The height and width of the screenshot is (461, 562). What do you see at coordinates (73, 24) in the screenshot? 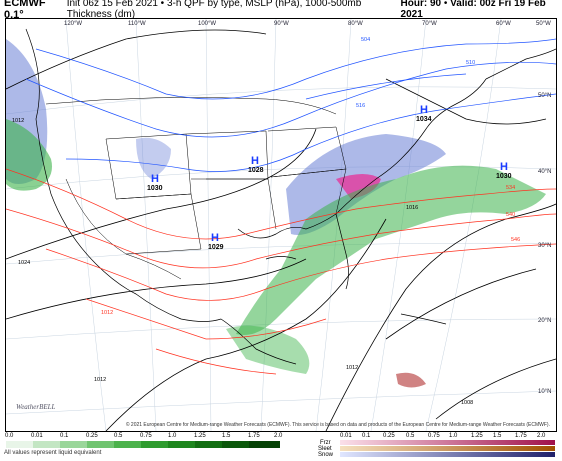
I see `longitude-label: 120°W` at bounding box center [73, 24].